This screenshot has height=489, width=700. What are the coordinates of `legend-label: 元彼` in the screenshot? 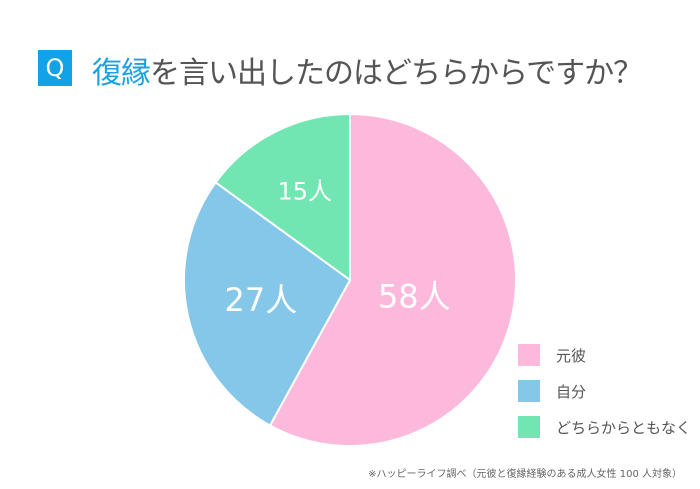 It's located at (571, 355).